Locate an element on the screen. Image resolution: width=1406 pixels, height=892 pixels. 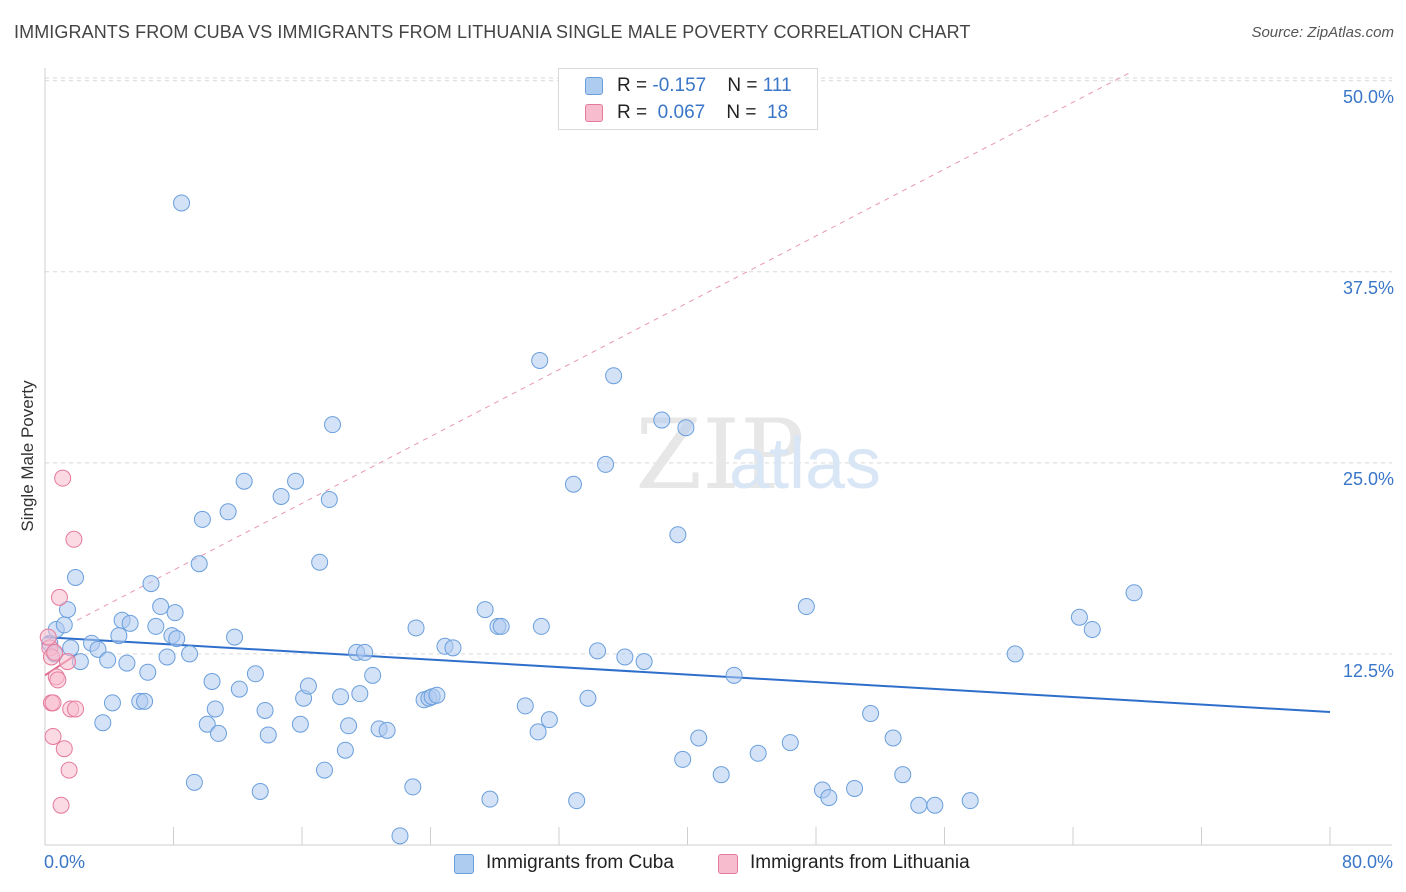
r-value: -0.157 is located at coordinates (679, 85).